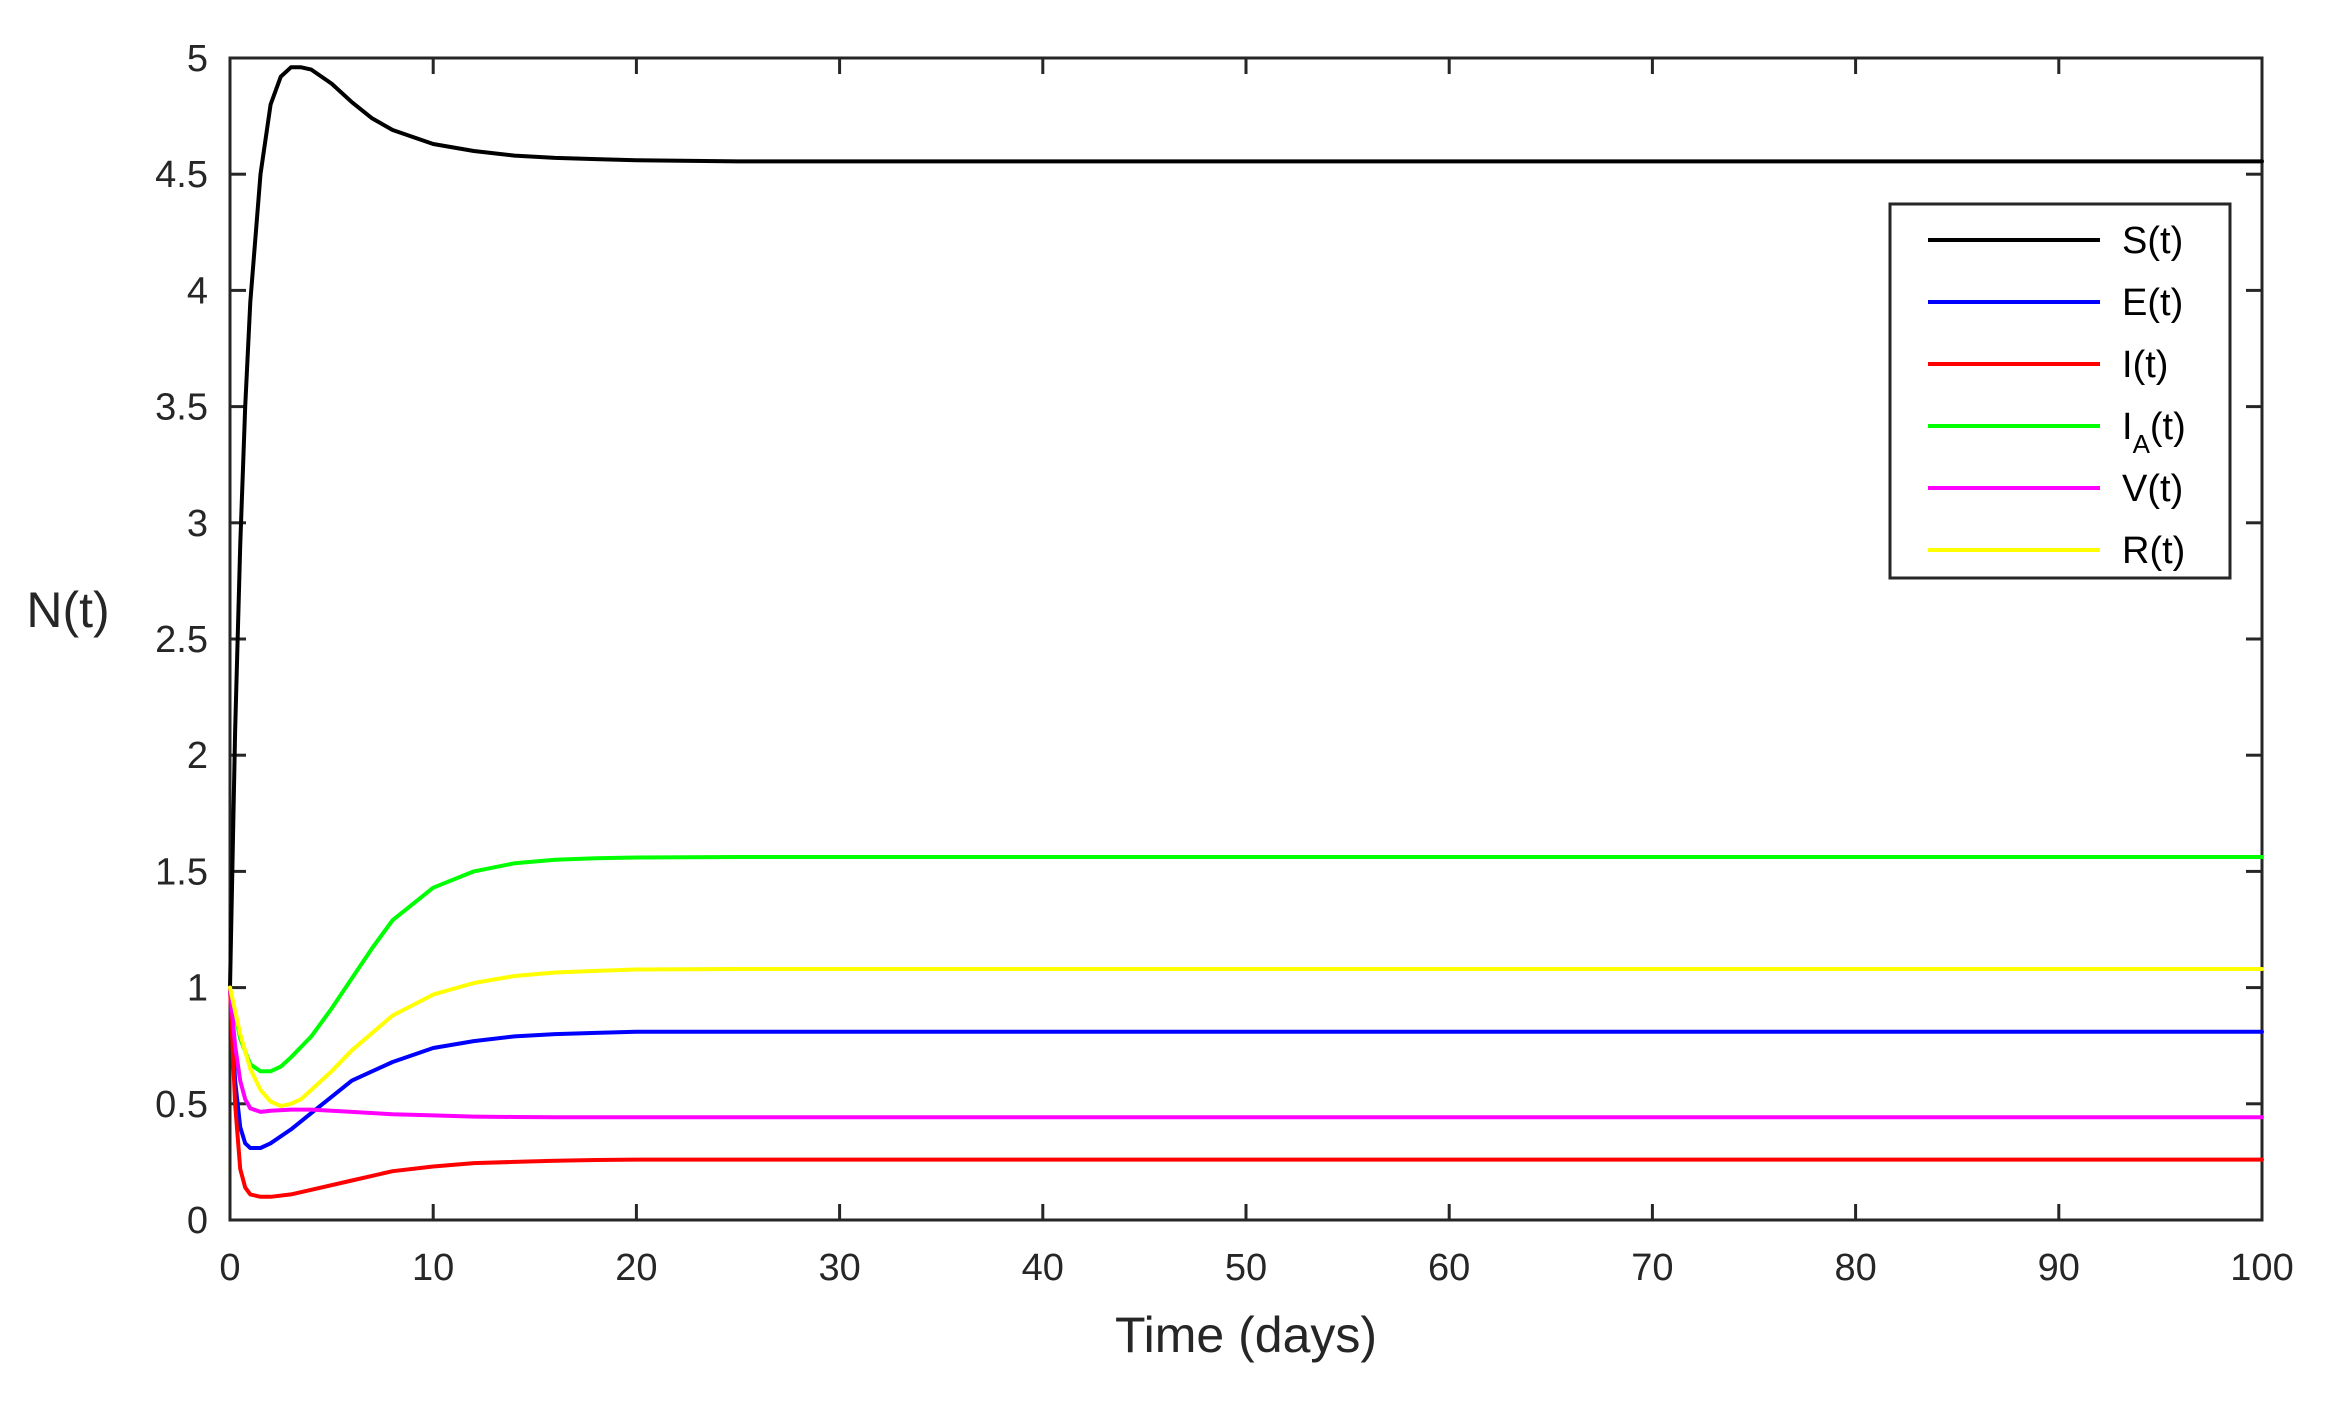 The image size is (2341, 1404). Describe the element at coordinates (197, 291) in the screenshot. I see `y-tick-label: 4` at that location.